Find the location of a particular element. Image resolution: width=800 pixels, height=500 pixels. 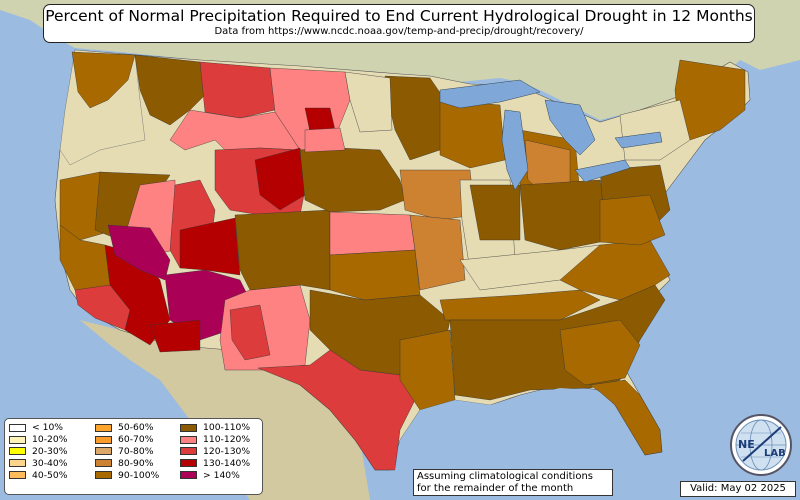

lake-superior is located at coordinates (490, 94).